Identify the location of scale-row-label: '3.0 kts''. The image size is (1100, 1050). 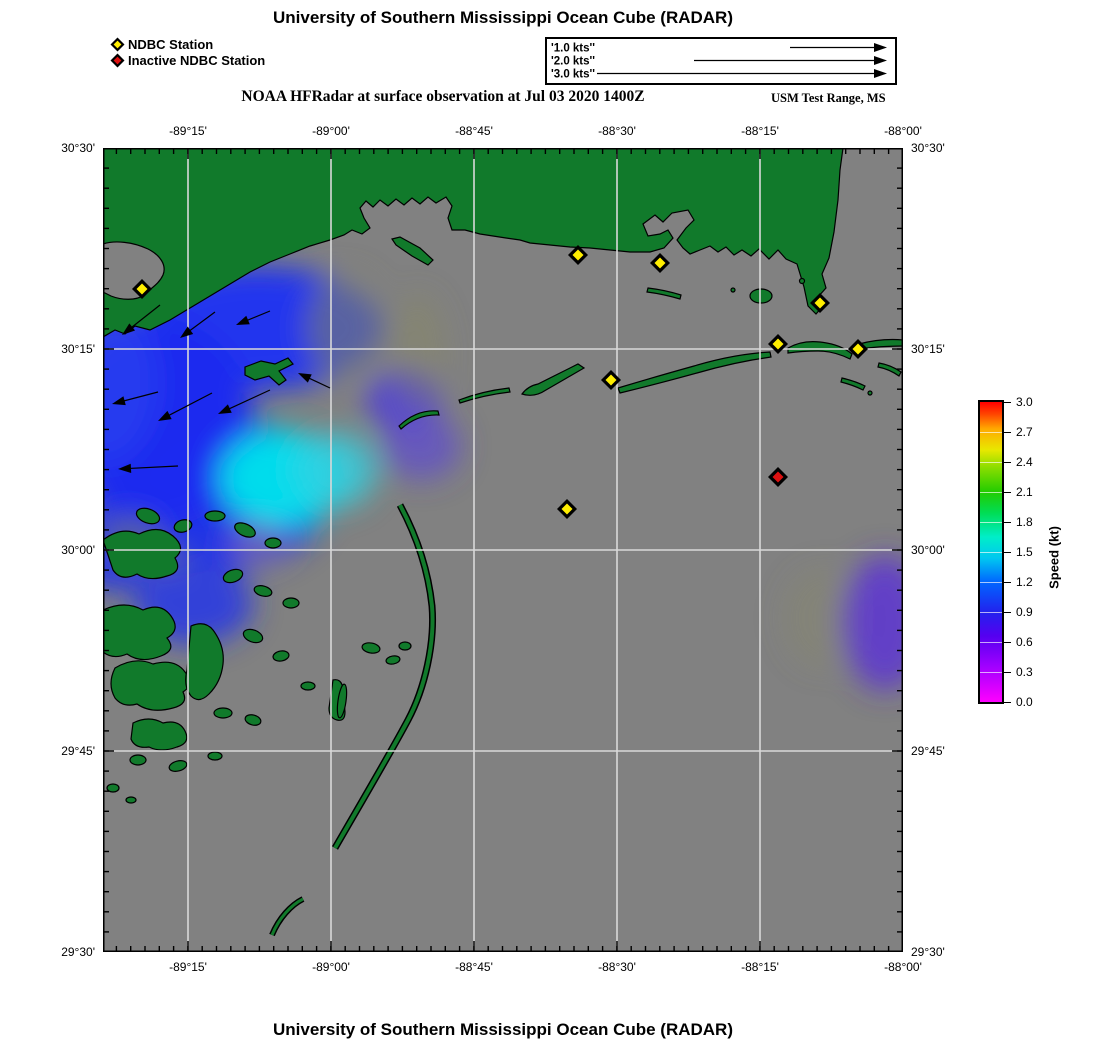
(573, 75).